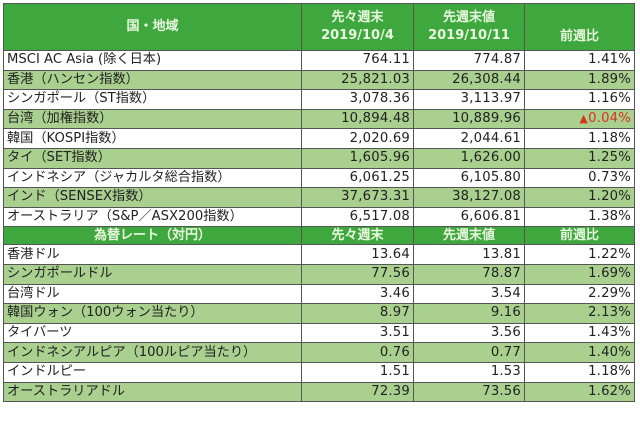 This screenshot has width=640, height=434. I want to click on table-row: 台湾ドル 3.46 3.54 2.29%, so click(319, 294).